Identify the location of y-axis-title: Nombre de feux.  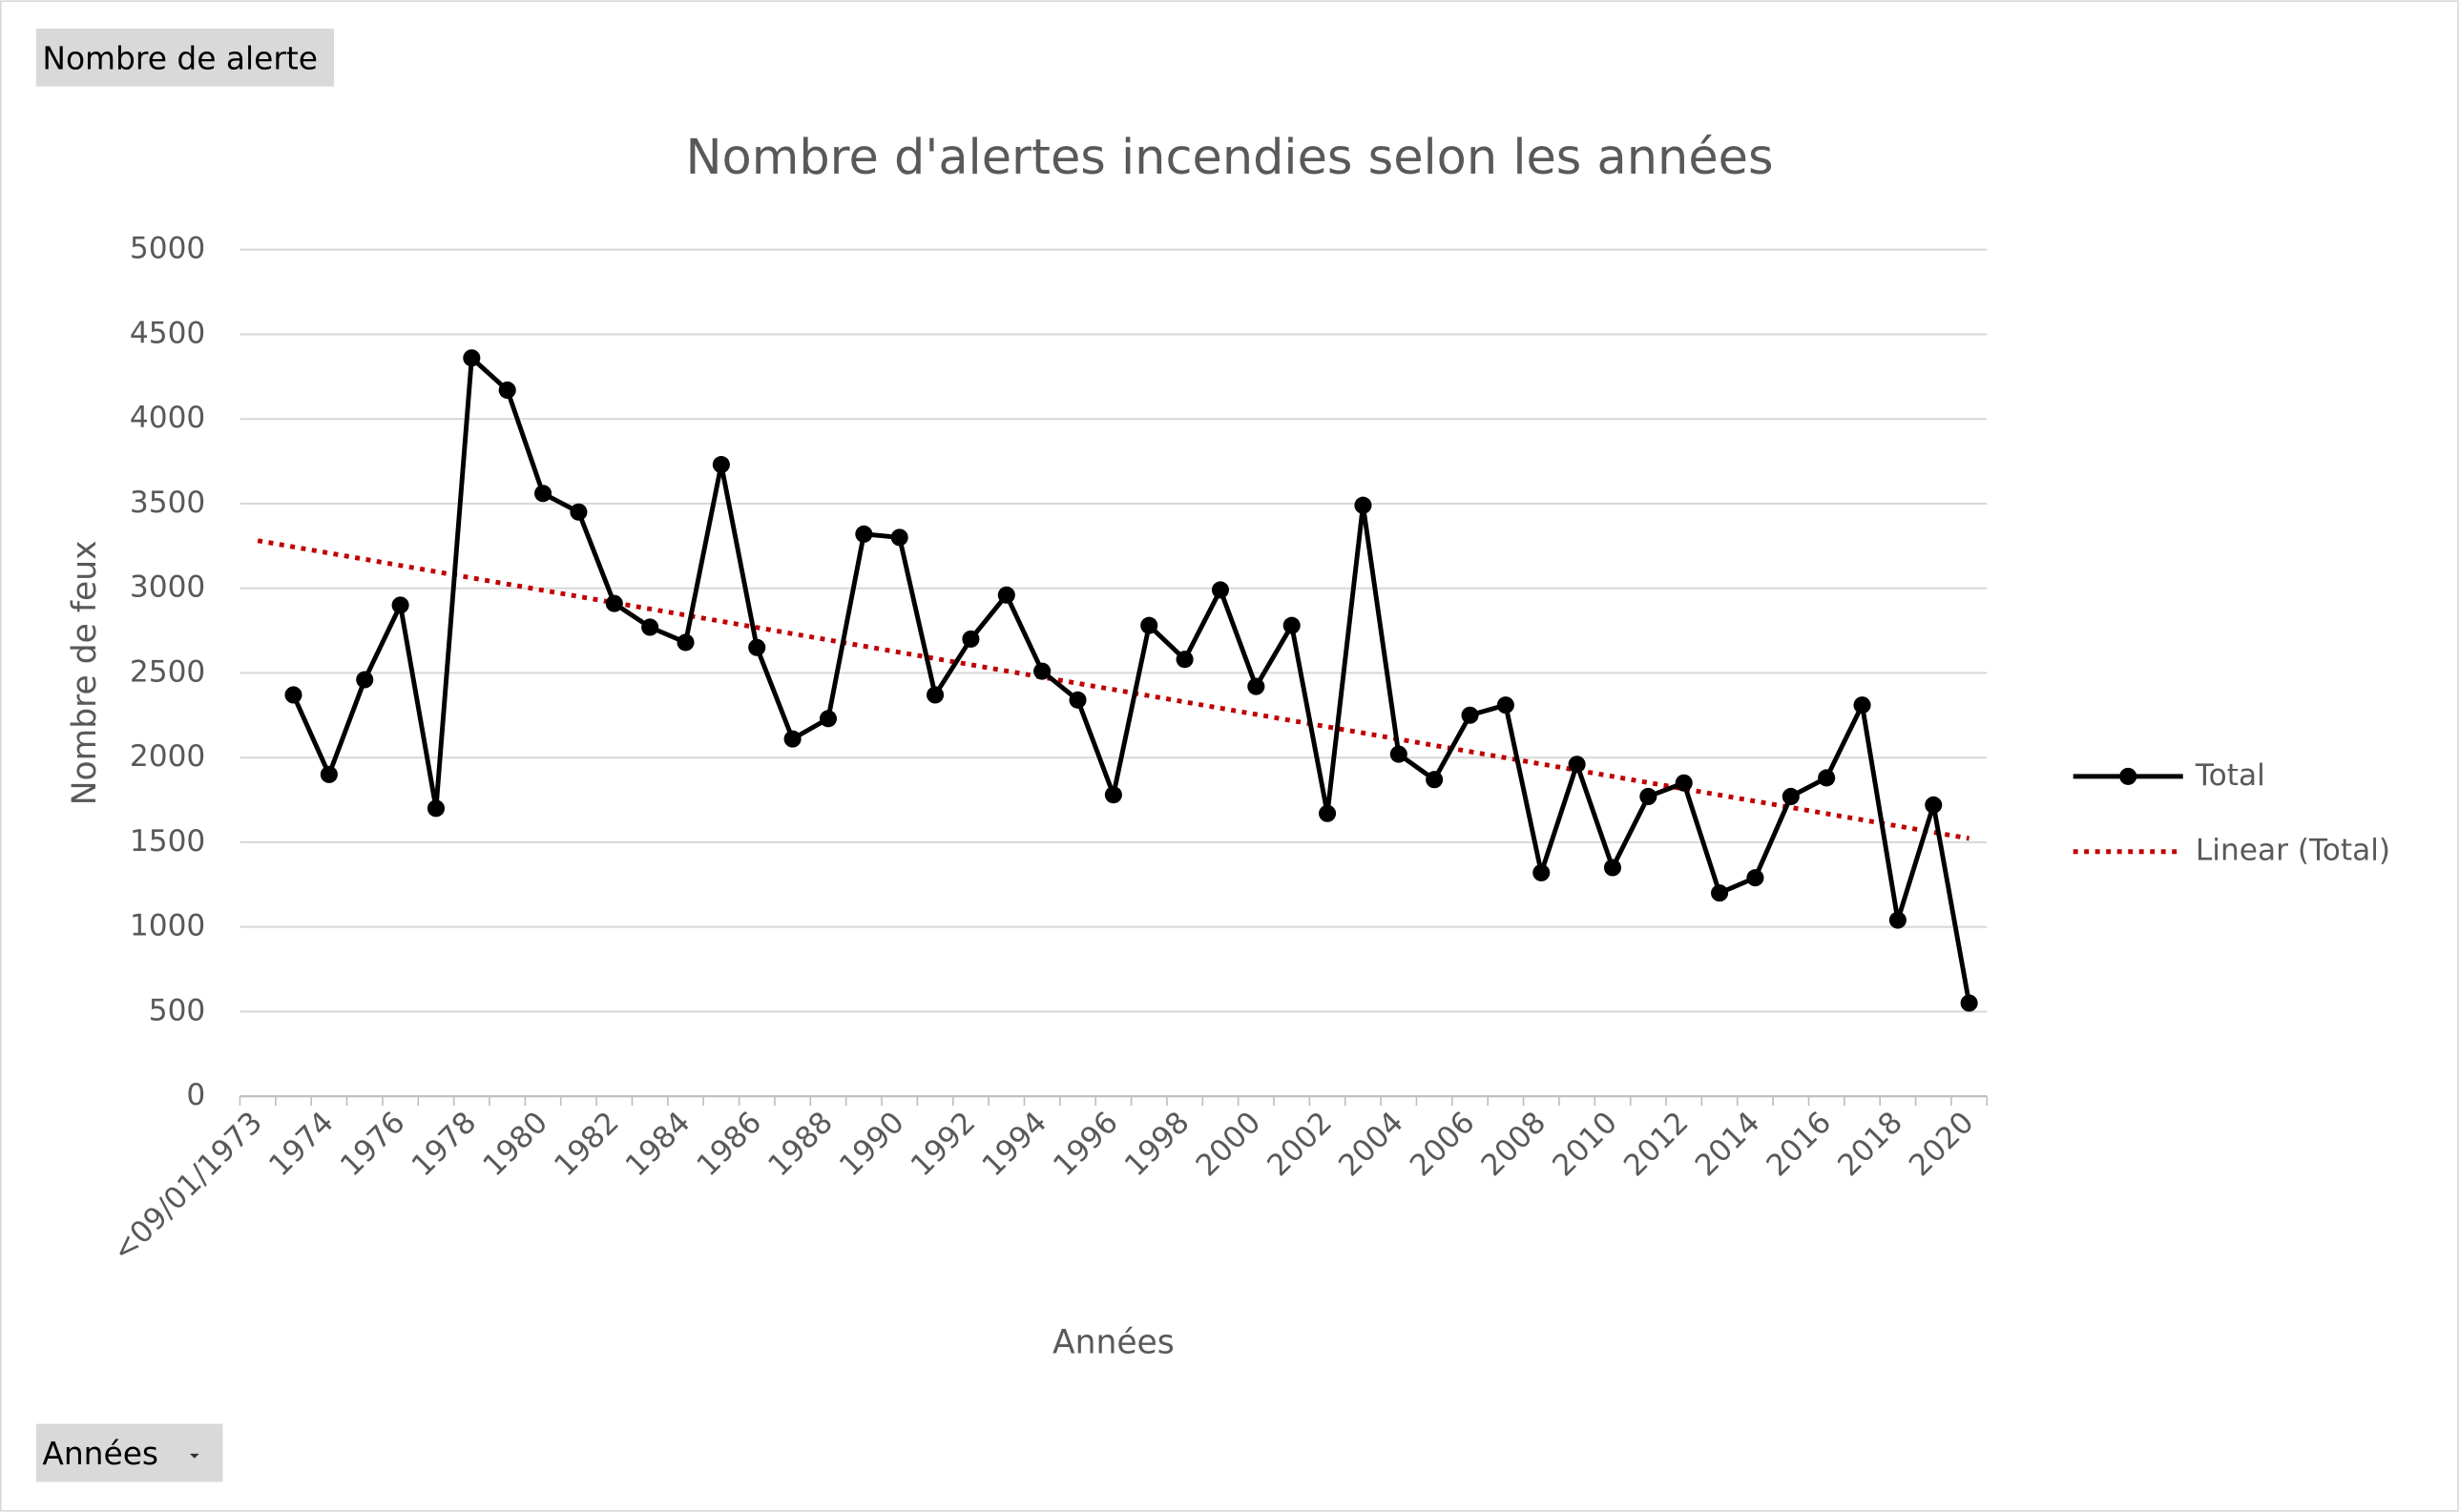
(85, 672).